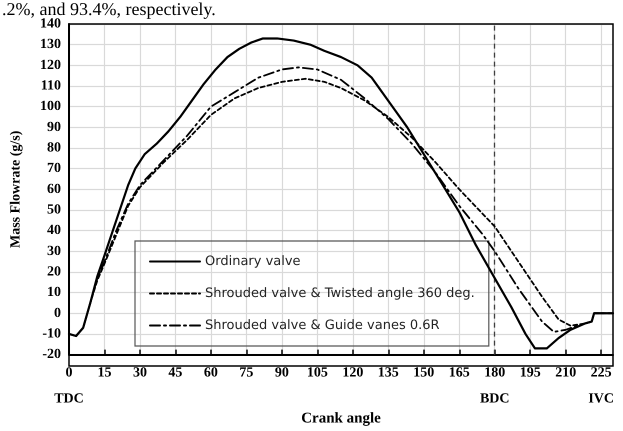  What do you see at coordinates (51, 334) in the screenshot?
I see `y-tick-label: -10` at bounding box center [51, 334].